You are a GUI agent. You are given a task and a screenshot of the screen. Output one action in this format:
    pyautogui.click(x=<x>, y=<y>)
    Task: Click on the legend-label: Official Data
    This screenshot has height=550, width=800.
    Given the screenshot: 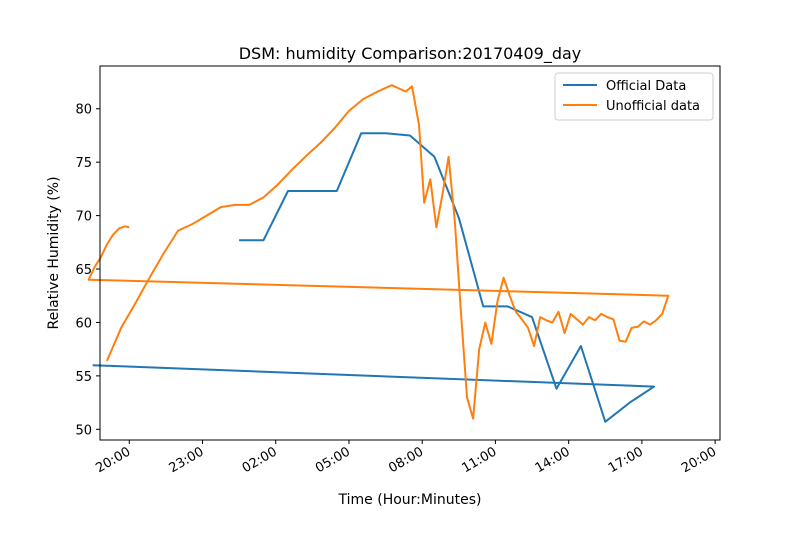 What is the action you would take?
    pyautogui.click(x=646, y=86)
    